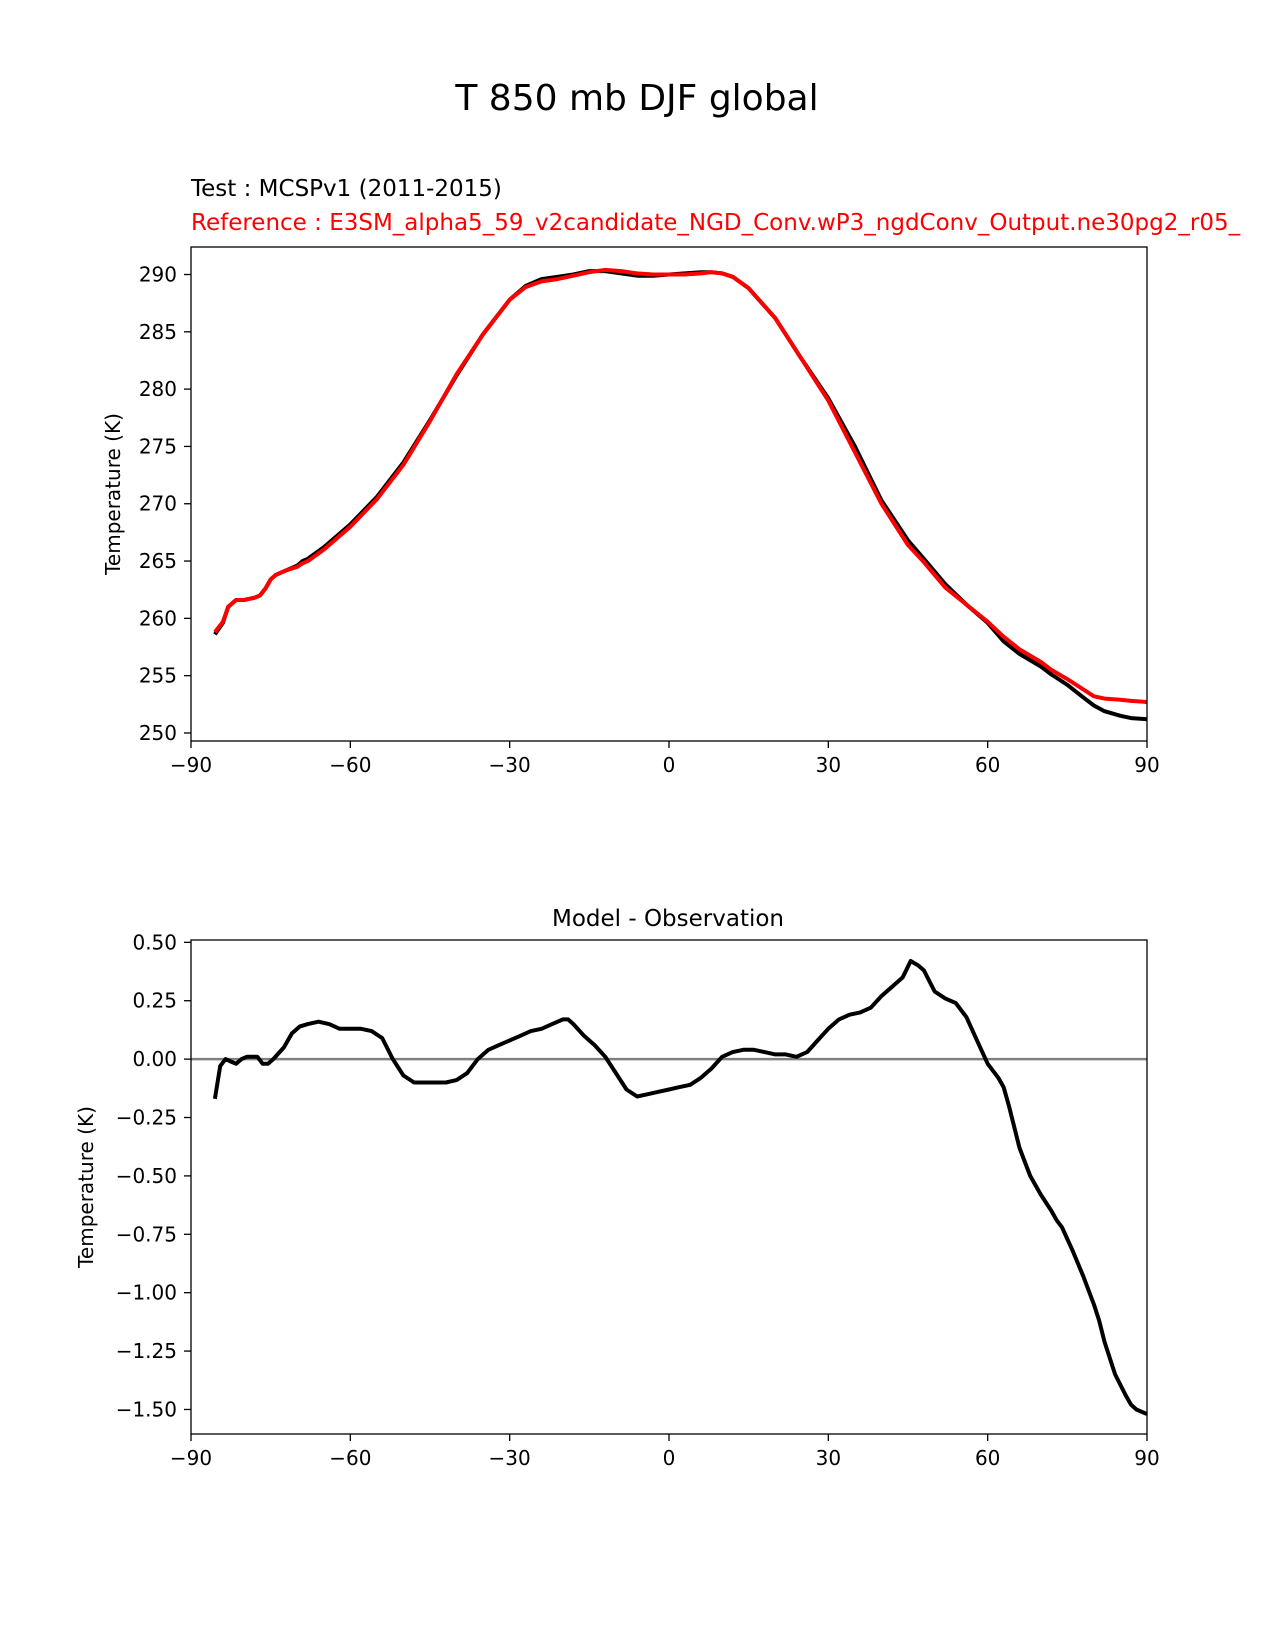 The width and height of the screenshot is (1275, 1650). I want to click on top-x-tick-label: 30, so click(828, 765).